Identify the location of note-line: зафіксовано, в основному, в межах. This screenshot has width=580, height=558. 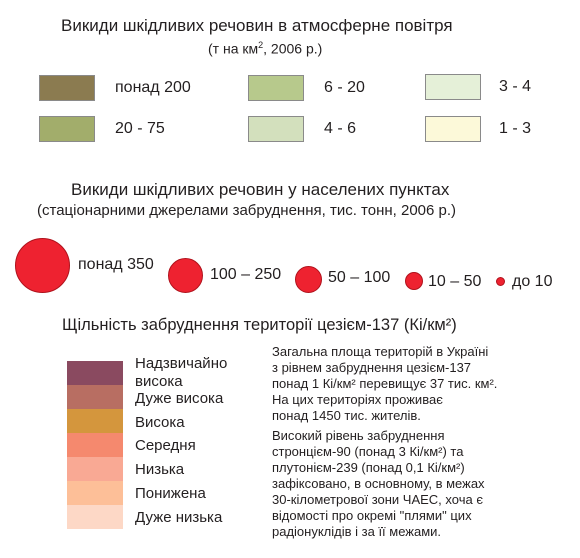
(378, 483).